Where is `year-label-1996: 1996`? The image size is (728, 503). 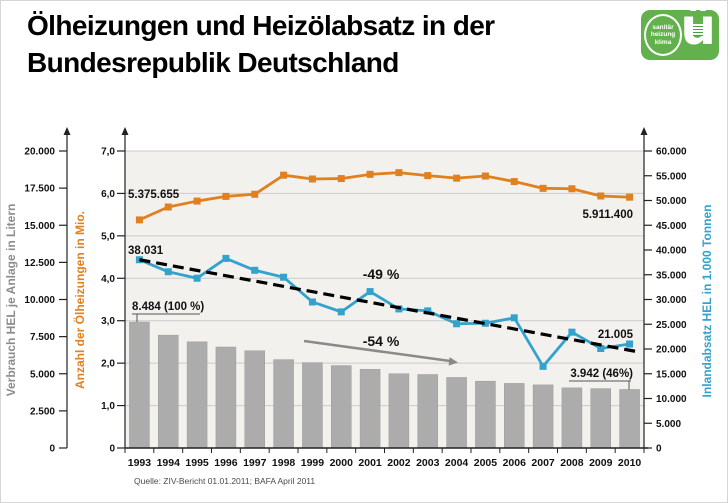
year-label-1996: 1996 is located at coordinates (226, 463).